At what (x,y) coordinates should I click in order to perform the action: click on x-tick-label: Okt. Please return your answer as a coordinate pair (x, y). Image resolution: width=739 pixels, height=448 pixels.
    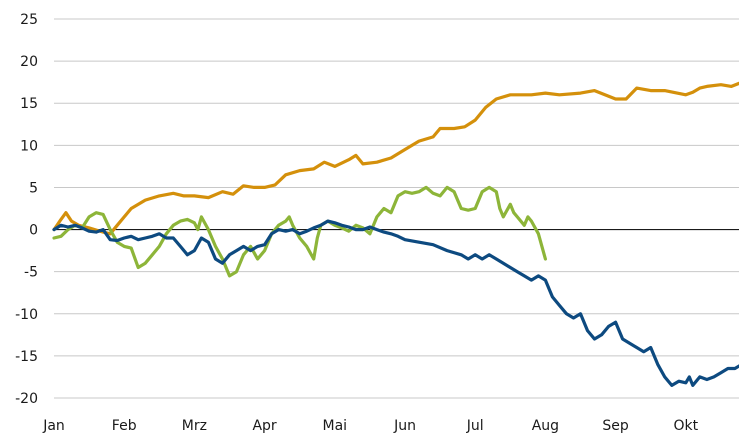
    Looking at the image, I should click on (685, 426).